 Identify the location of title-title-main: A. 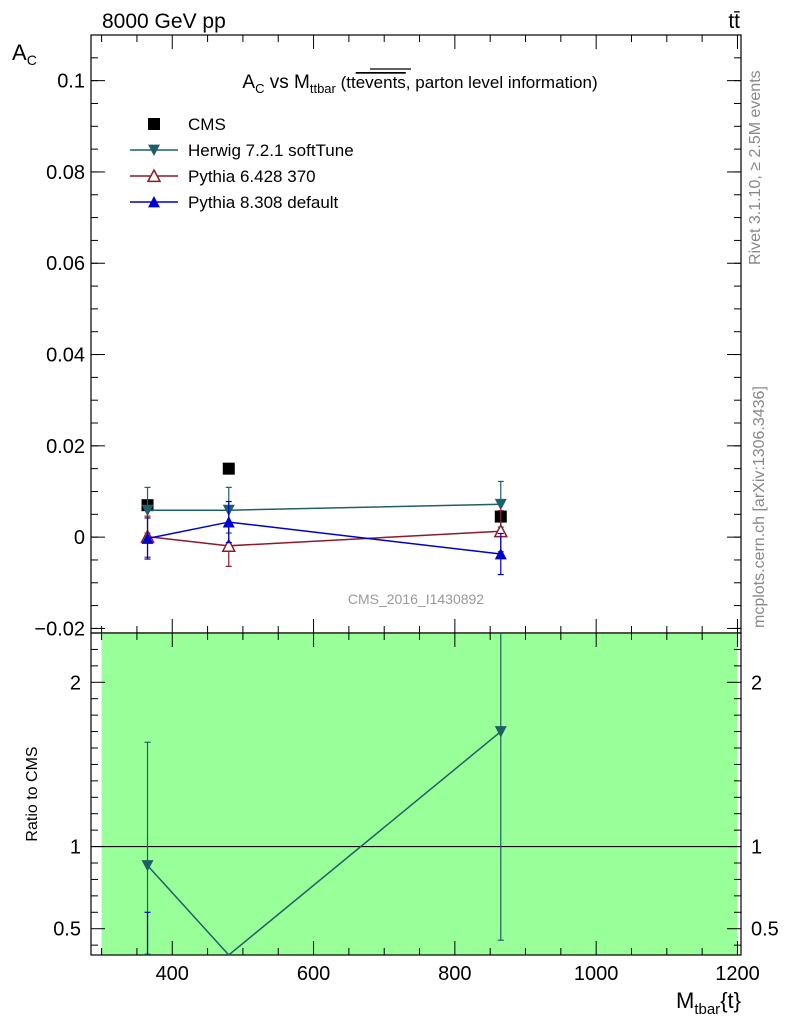
(248, 82).